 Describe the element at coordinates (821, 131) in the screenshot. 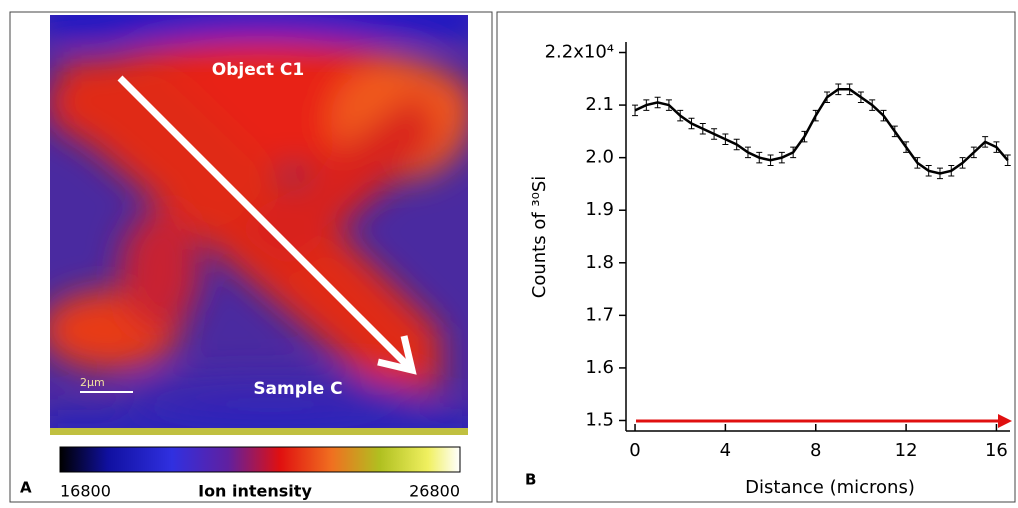

I see `data-line` at that location.